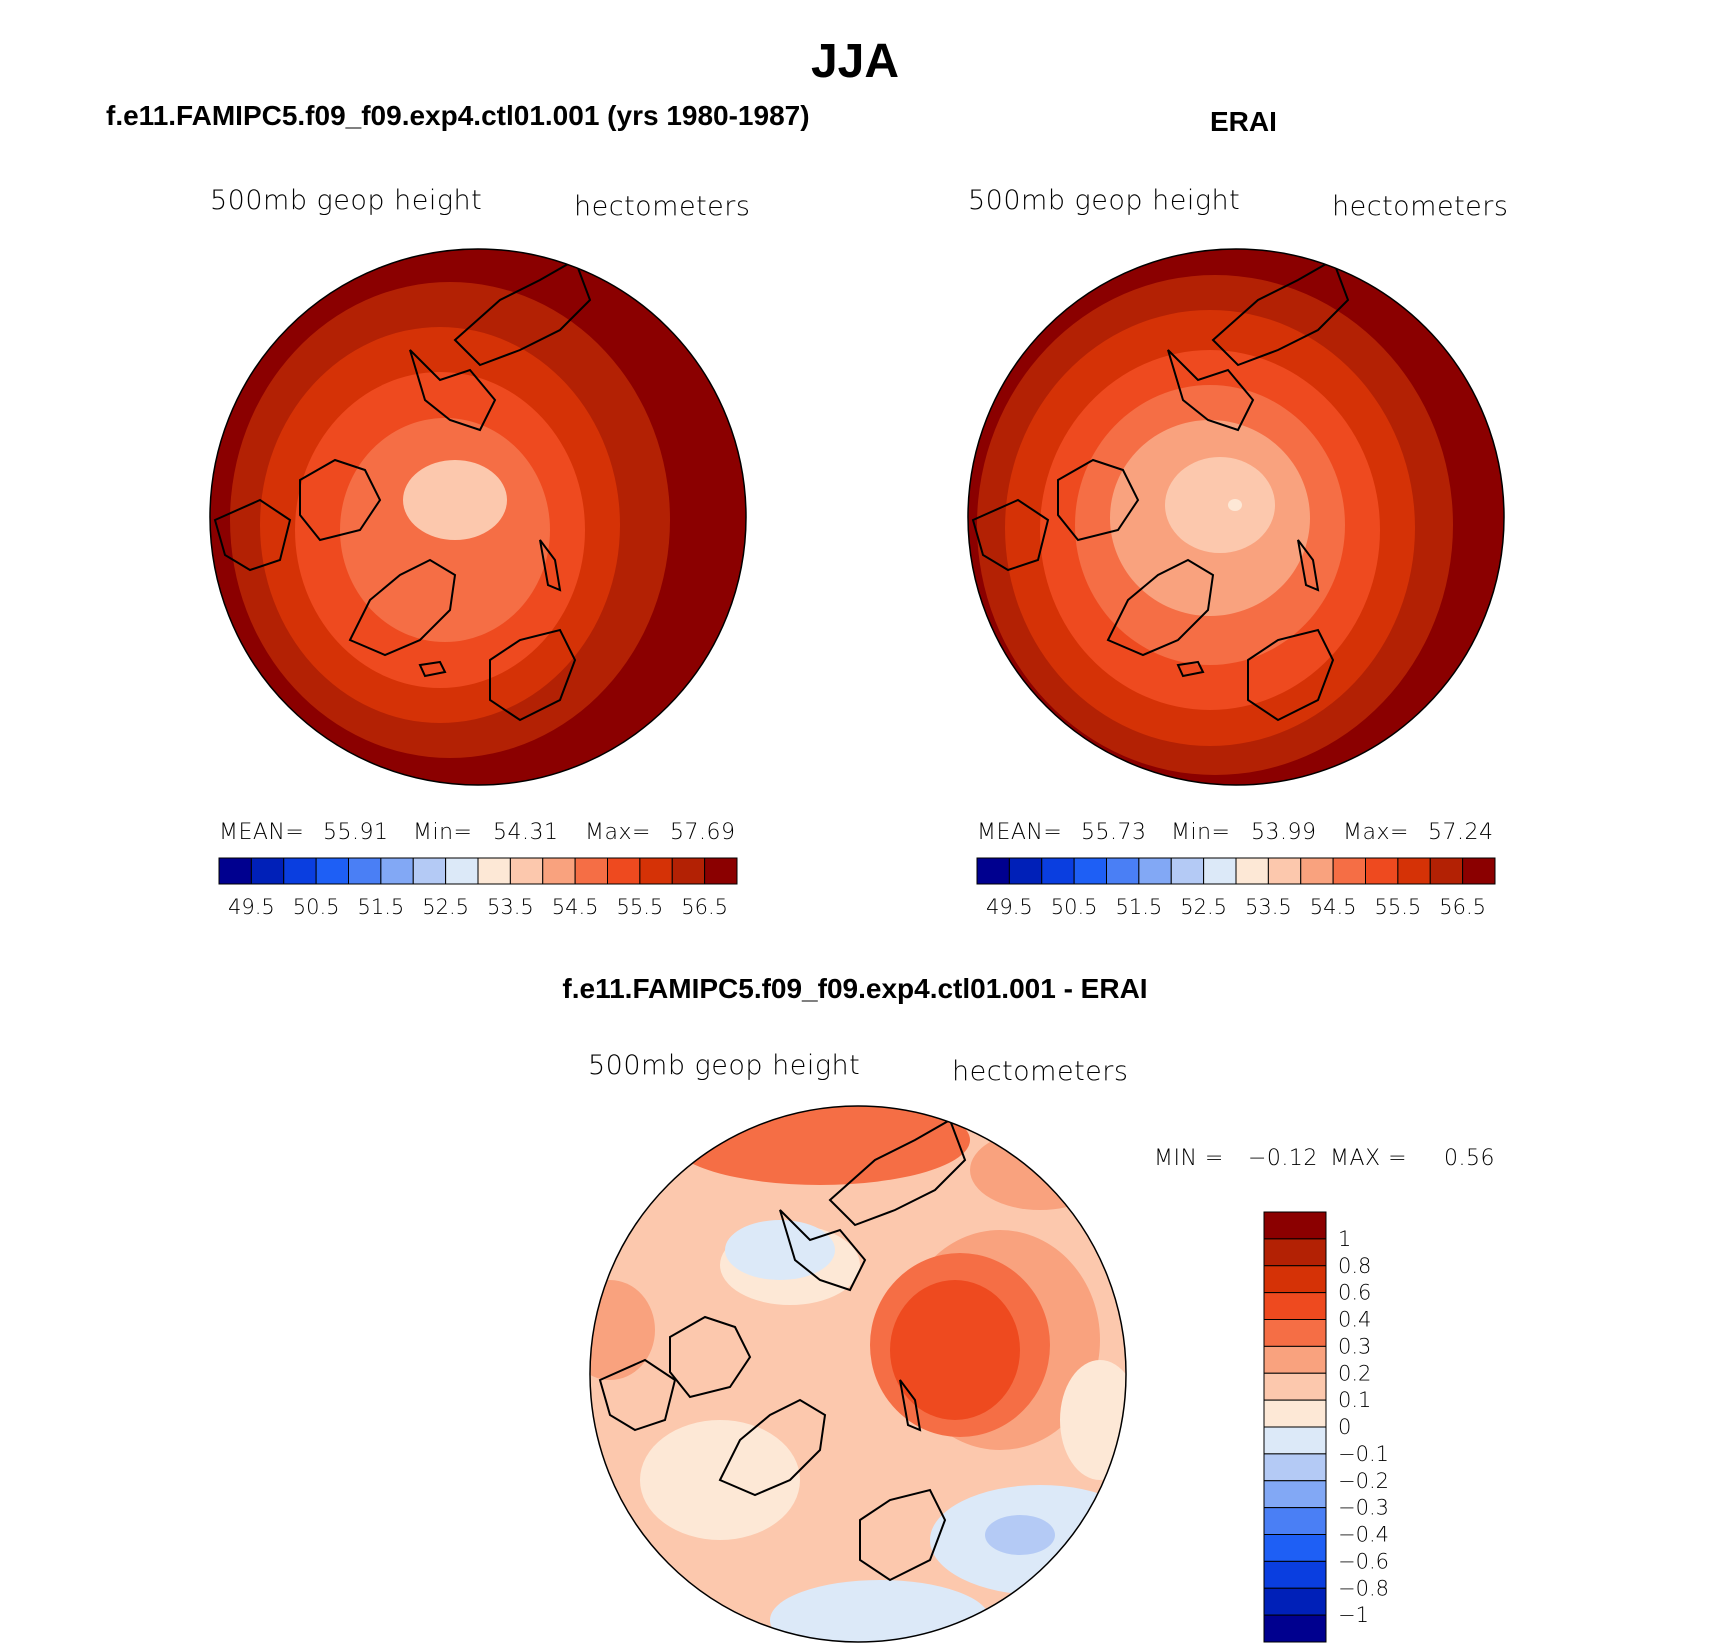 This screenshot has height=1649, width=1710. I want to click on figure-title: JJA, so click(855, 61).